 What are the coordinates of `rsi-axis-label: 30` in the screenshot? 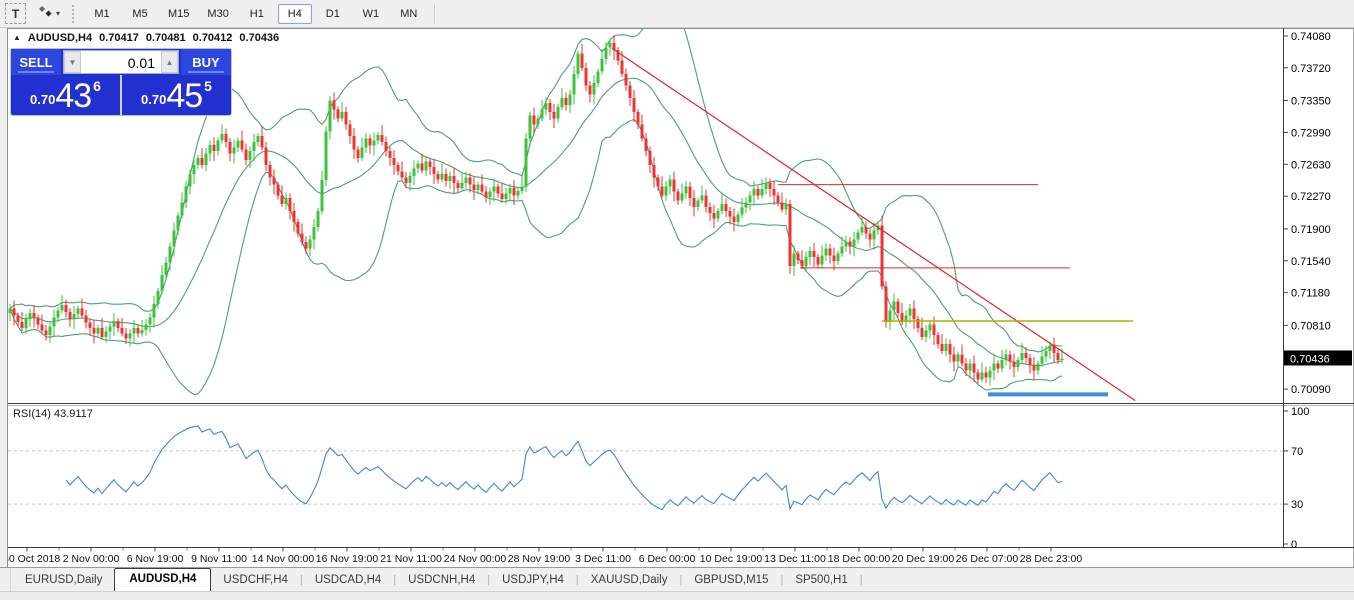 It's located at (1297, 505).